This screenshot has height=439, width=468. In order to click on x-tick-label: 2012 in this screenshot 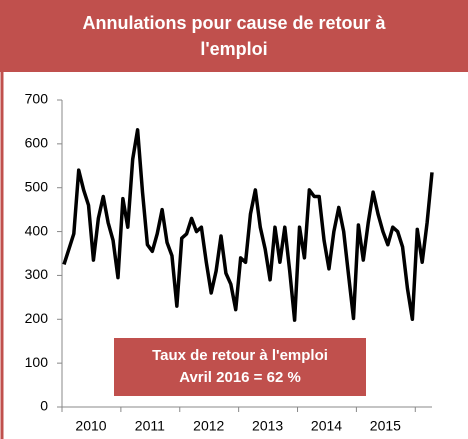, I will do `click(208, 426)`.